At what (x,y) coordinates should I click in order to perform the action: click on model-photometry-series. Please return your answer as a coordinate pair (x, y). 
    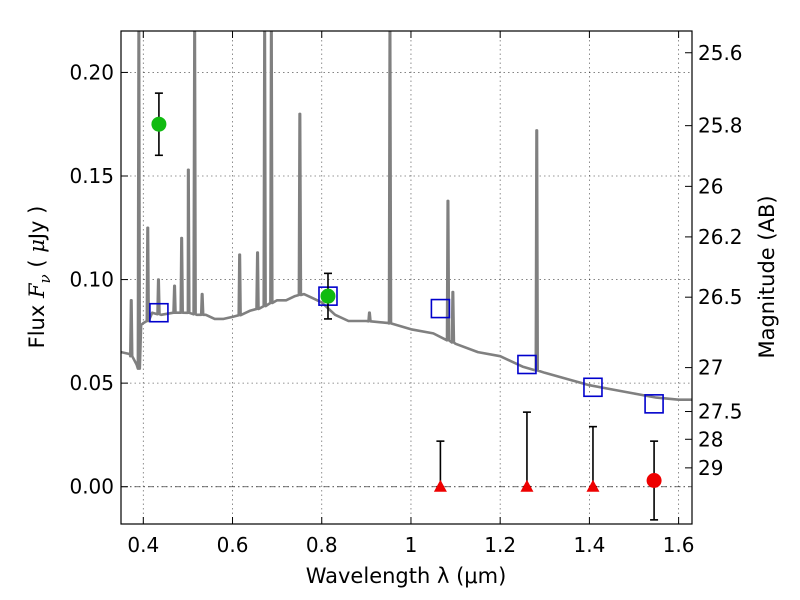
    Looking at the image, I should click on (406, 350).